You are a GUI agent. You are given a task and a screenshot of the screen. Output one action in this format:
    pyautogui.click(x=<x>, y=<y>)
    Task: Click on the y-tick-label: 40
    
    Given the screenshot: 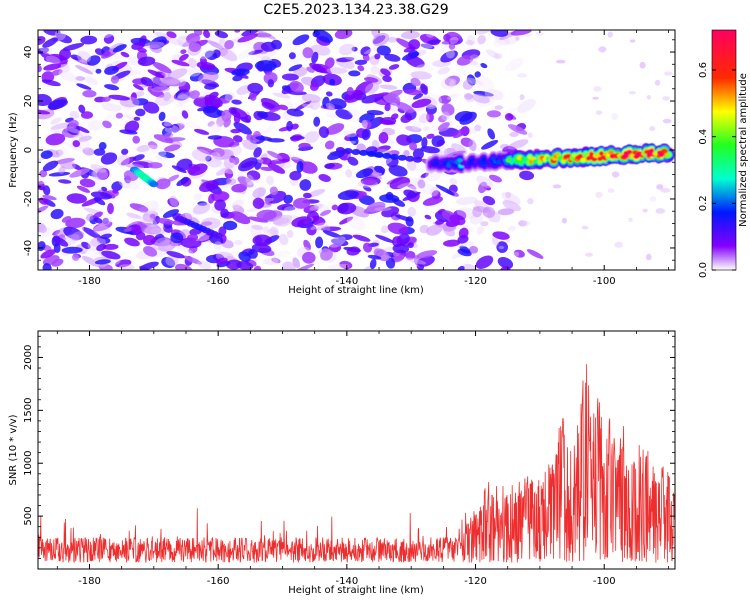 What is the action you would take?
    pyautogui.click(x=28, y=52)
    